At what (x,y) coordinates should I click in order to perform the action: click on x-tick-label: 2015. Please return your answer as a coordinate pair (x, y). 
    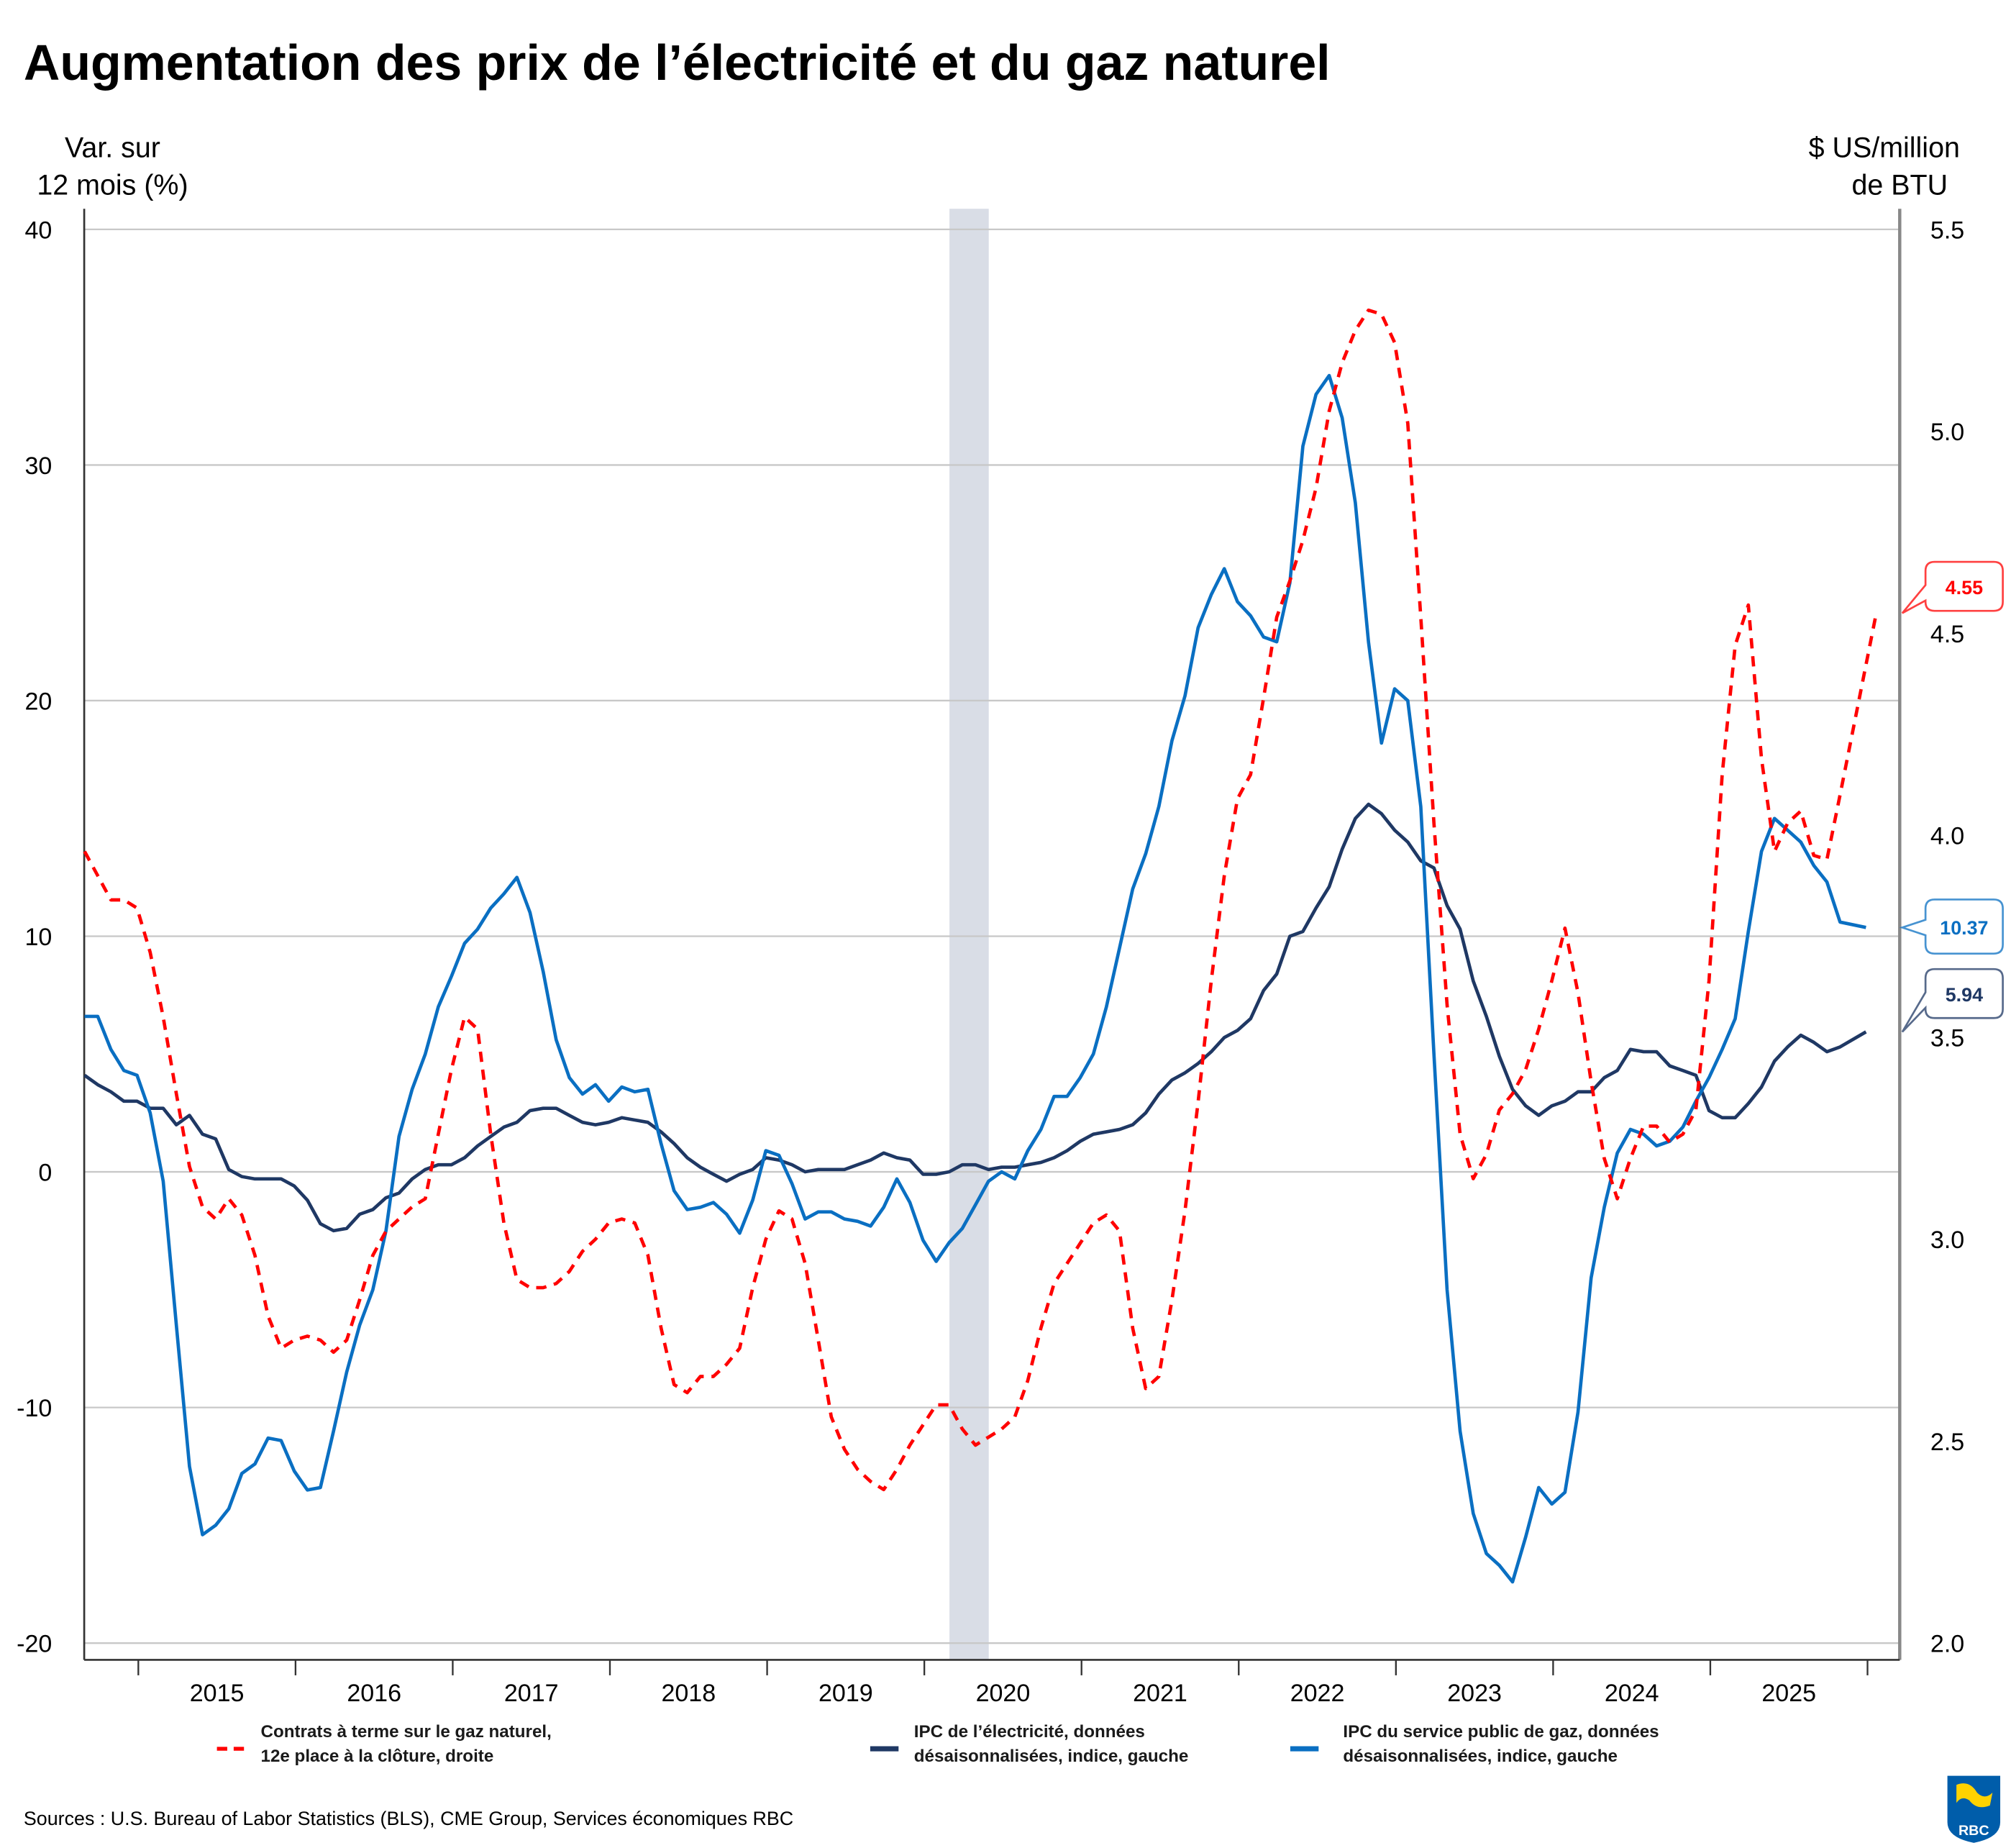
    Looking at the image, I should click on (217, 1693).